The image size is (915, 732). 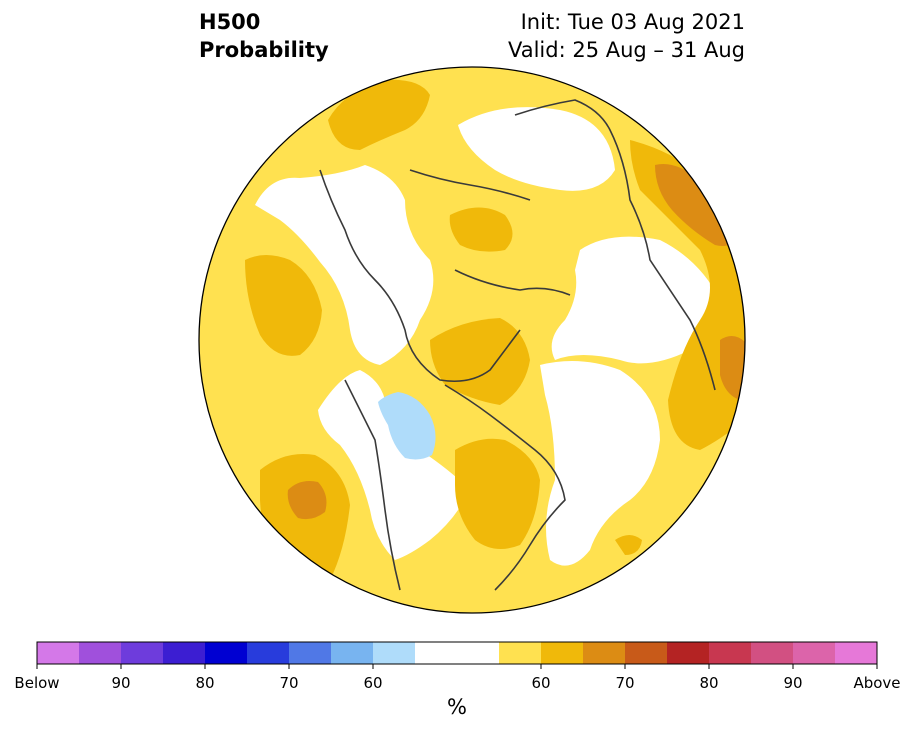 What do you see at coordinates (635, 300) in the screenshot?
I see `white-region-greenland-atlantic` at bounding box center [635, 300].